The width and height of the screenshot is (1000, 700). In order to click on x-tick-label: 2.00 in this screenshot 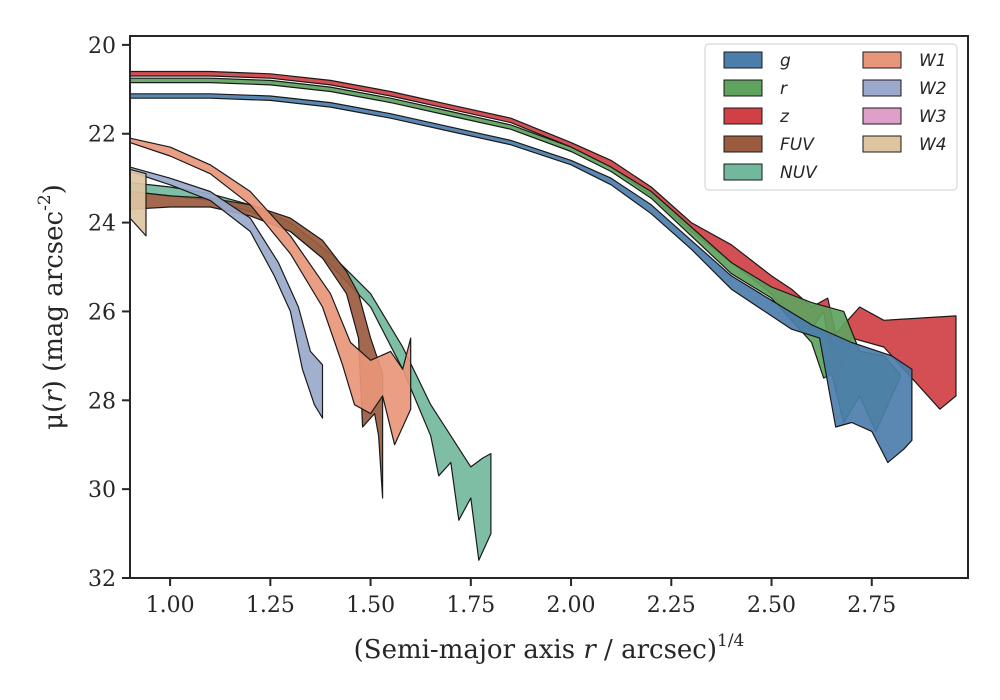, I will do `click(571, 605)`.